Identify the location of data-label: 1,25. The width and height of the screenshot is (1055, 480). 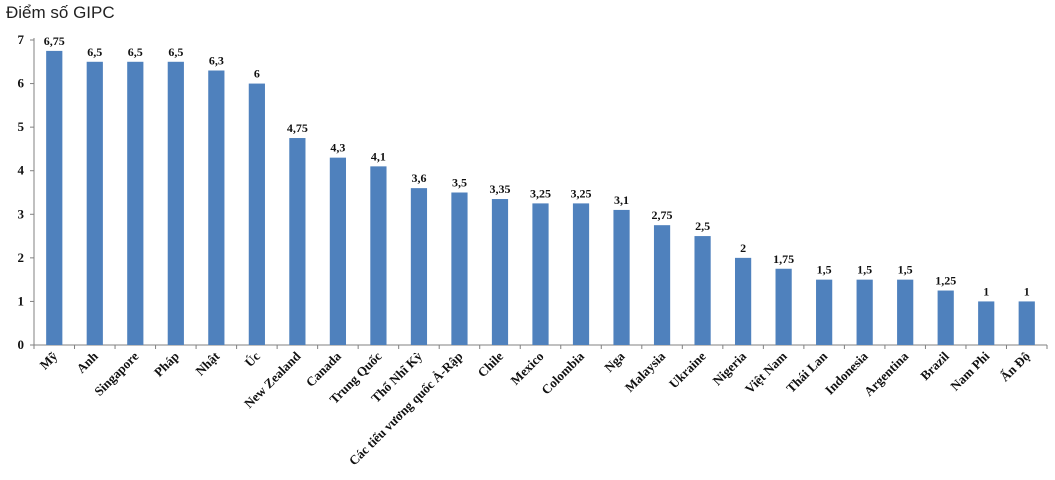
(945, 281).